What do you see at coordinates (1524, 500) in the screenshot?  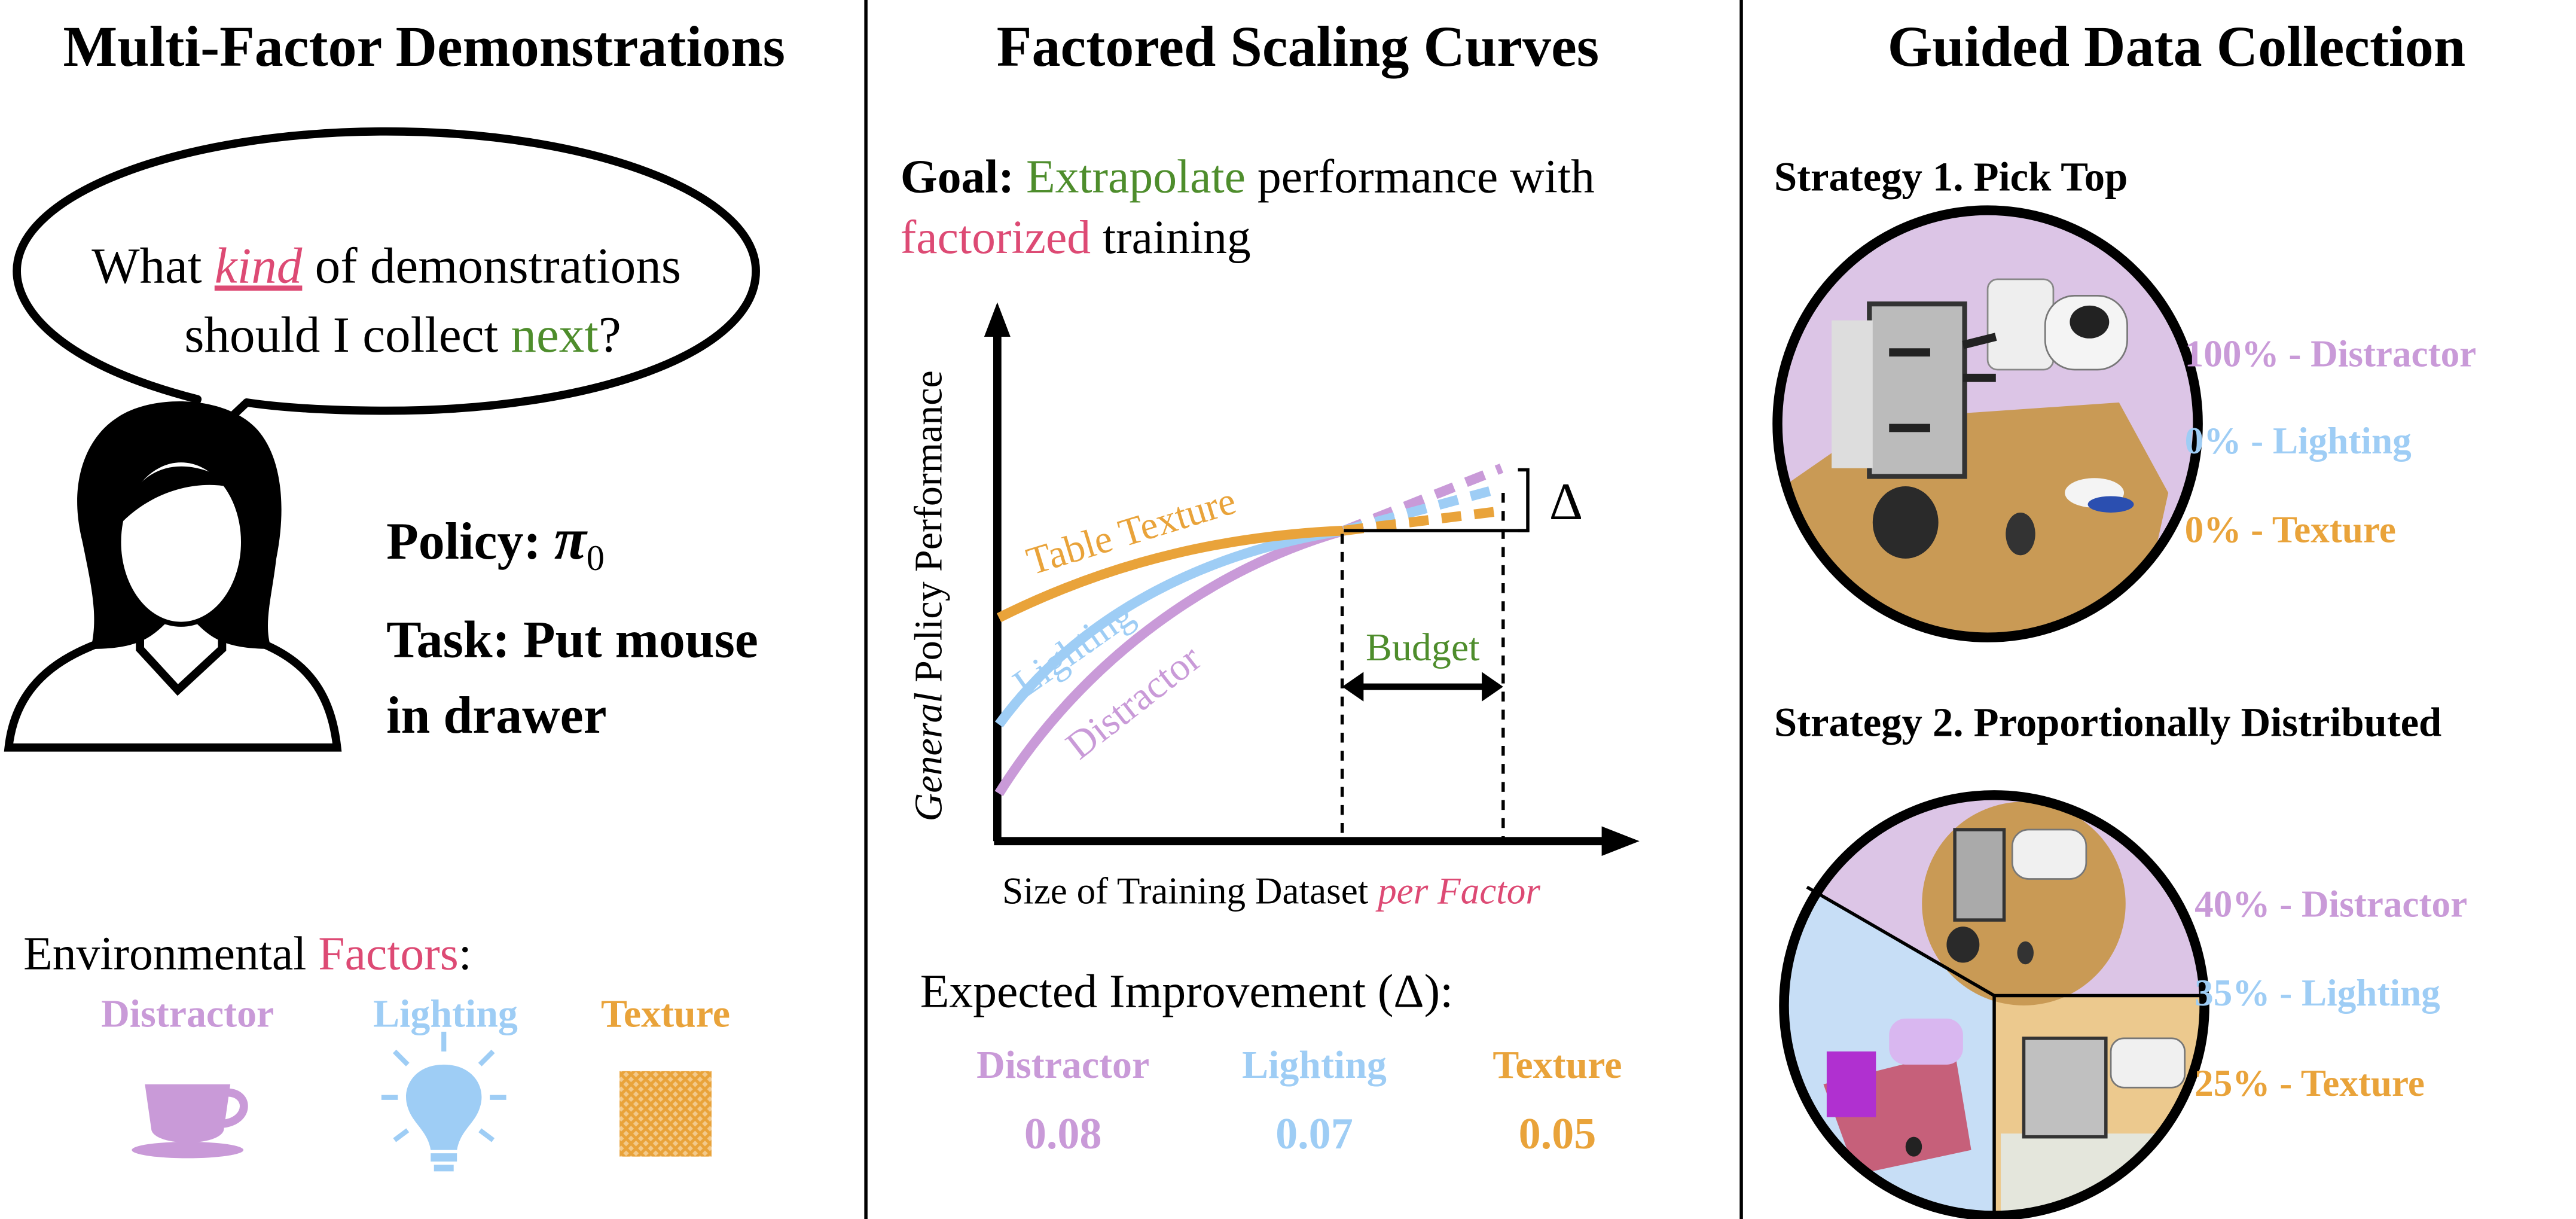 I see `delta-bracket` at bounding box center [1524, 500].